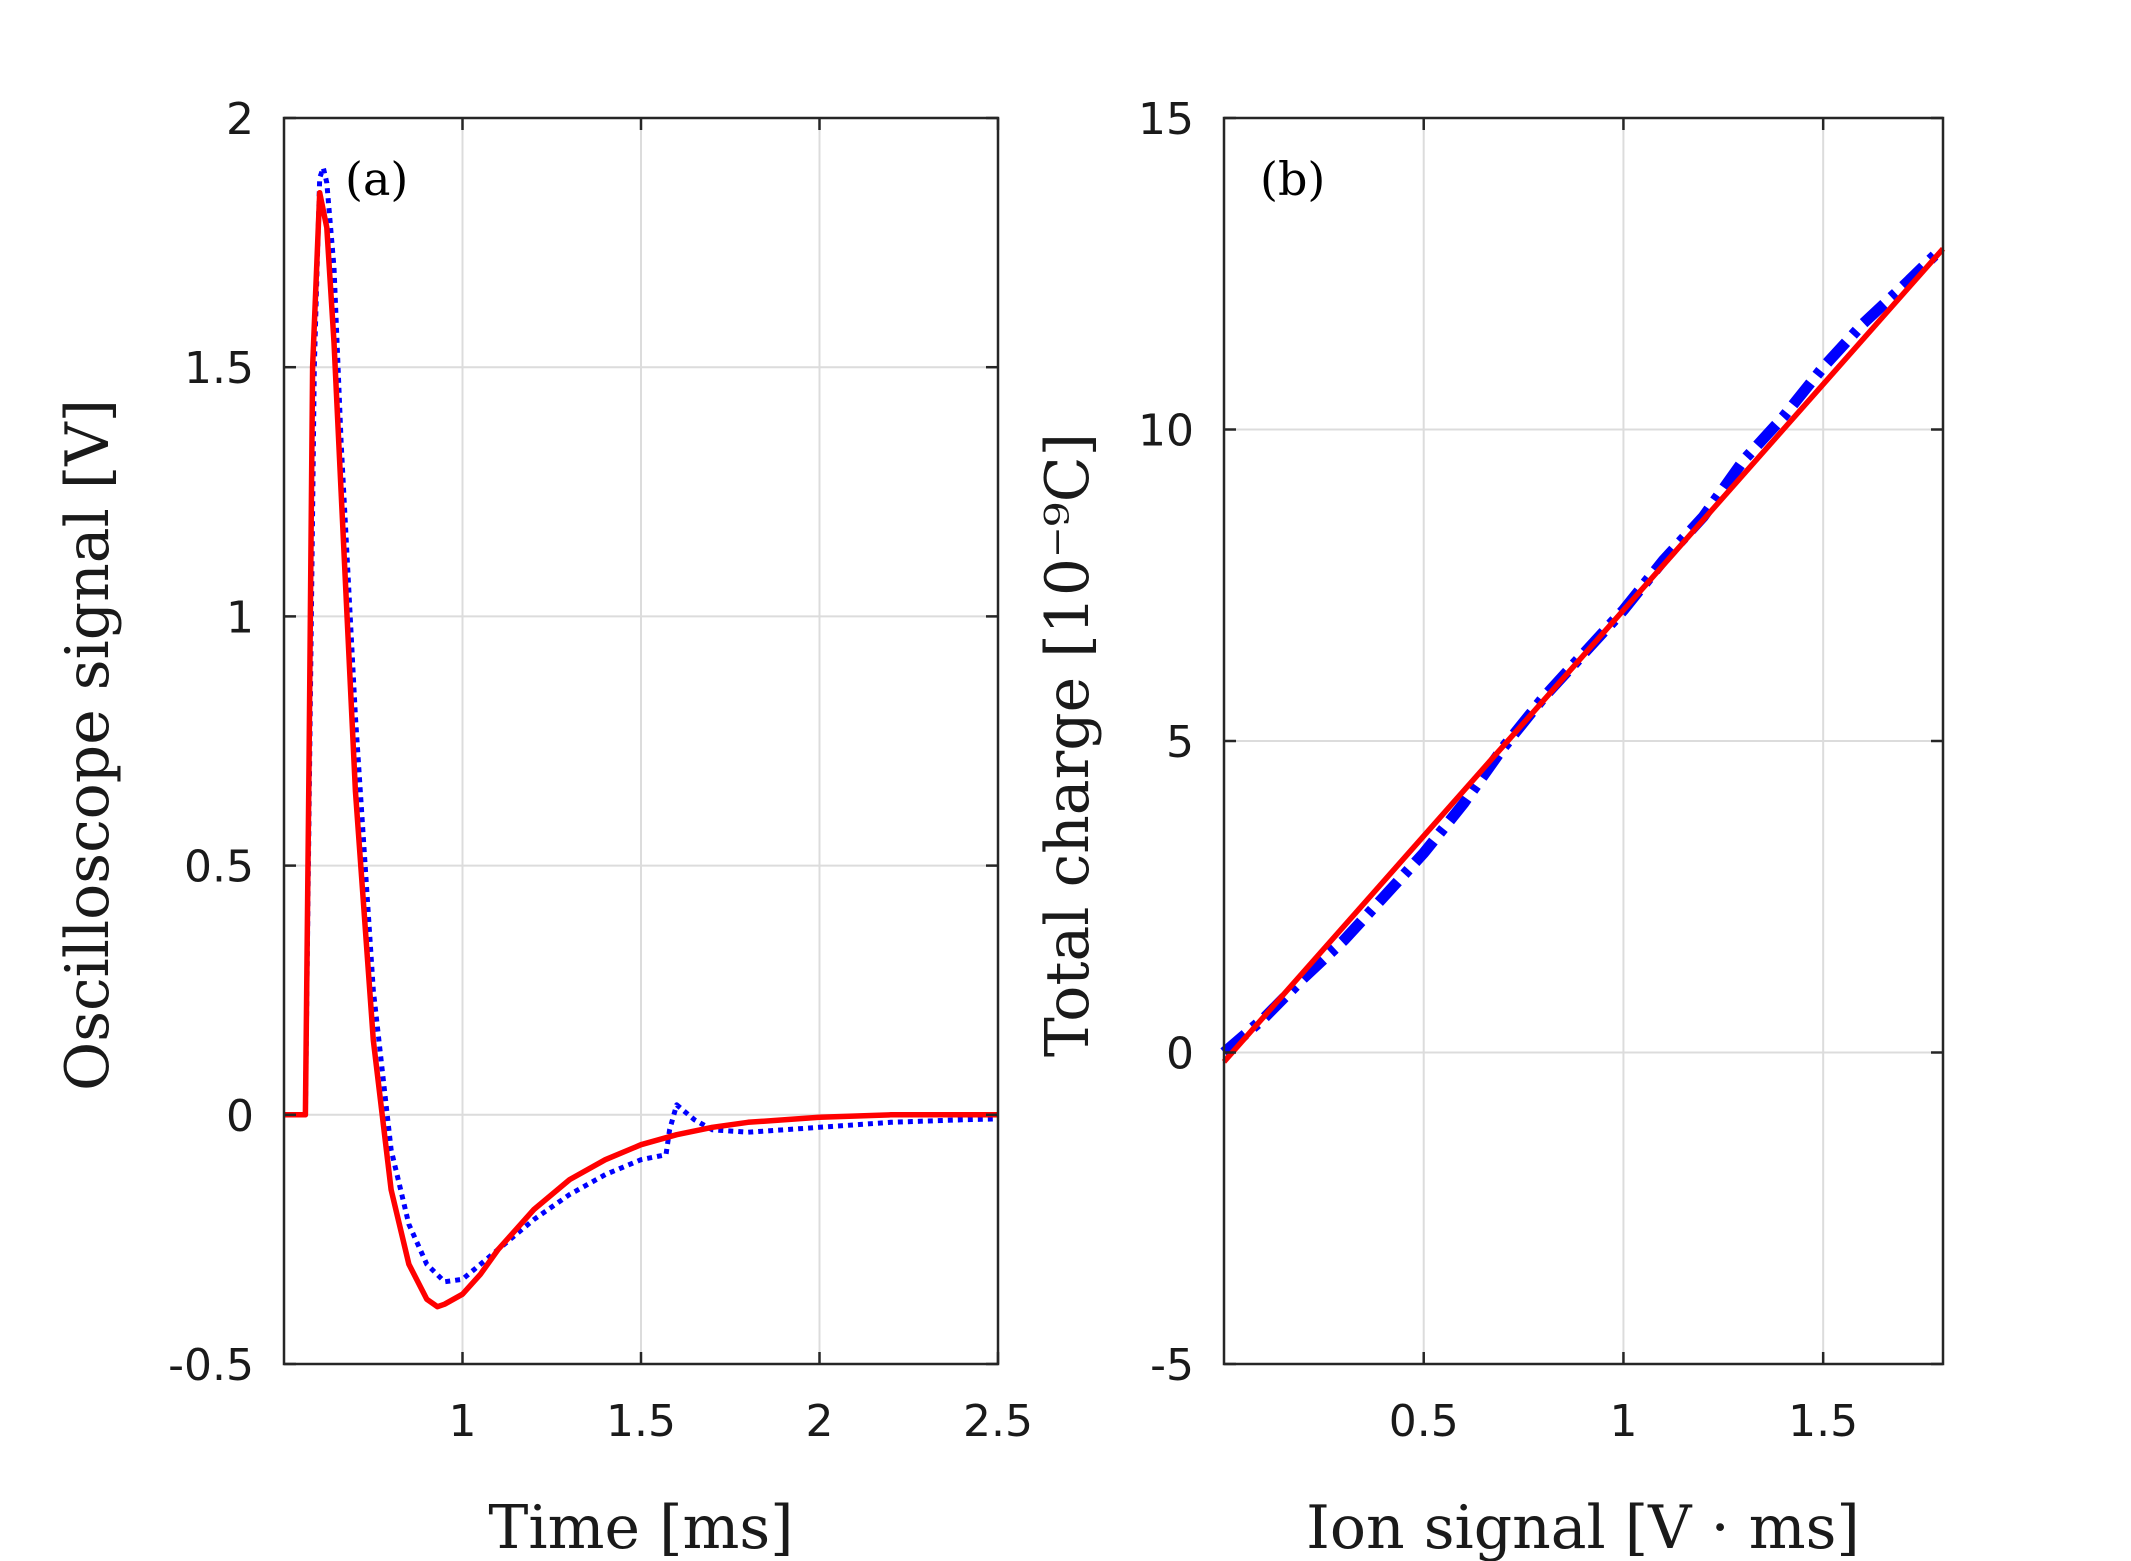  What do you see at coordinates (1583, 1527) in the screenshot?
I see `panel-b-x-axis-label: Ion signal [V · ms]` at bounding box center [1583, 1527].